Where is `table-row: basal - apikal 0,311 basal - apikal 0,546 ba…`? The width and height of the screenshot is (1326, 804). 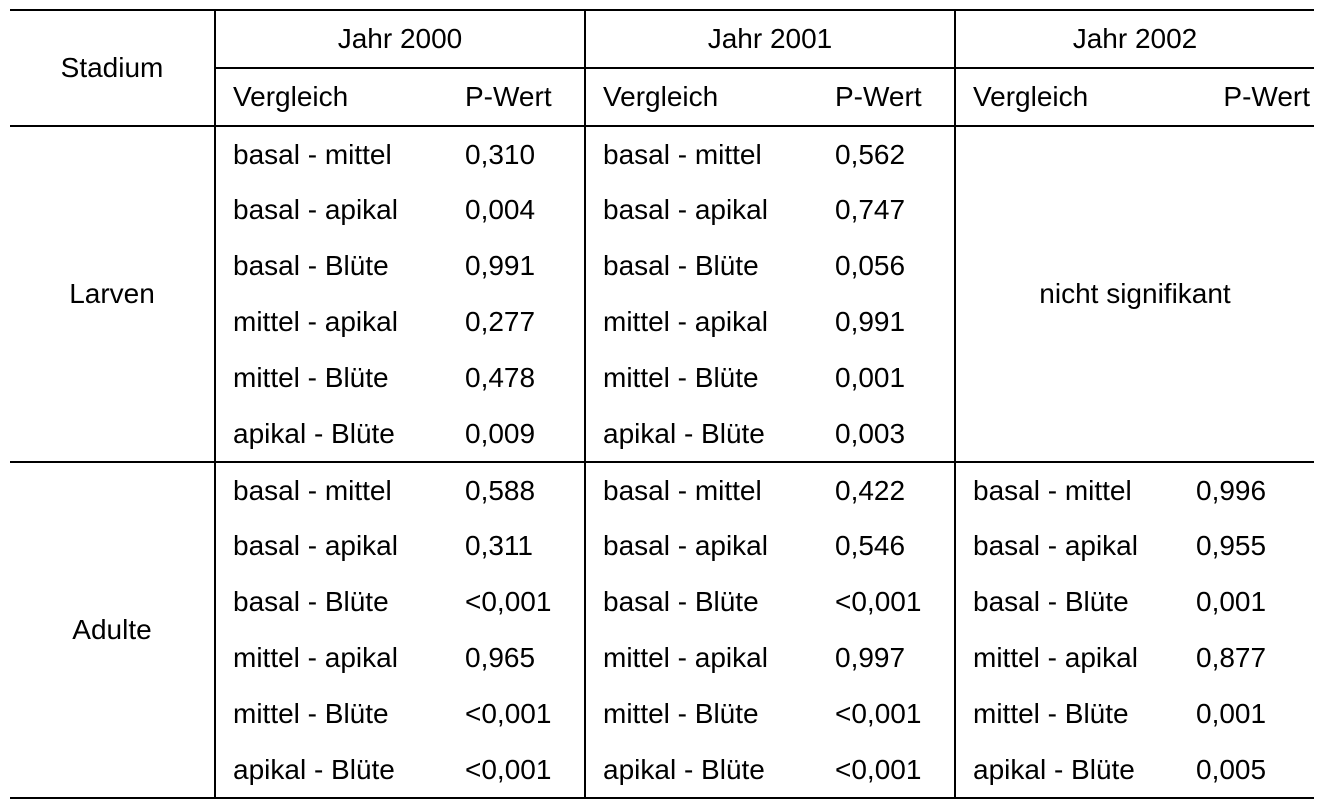
table-row: basal - apikal 0,311 basal - apikal 0,546 ba… is located at coordinates (662, 546).